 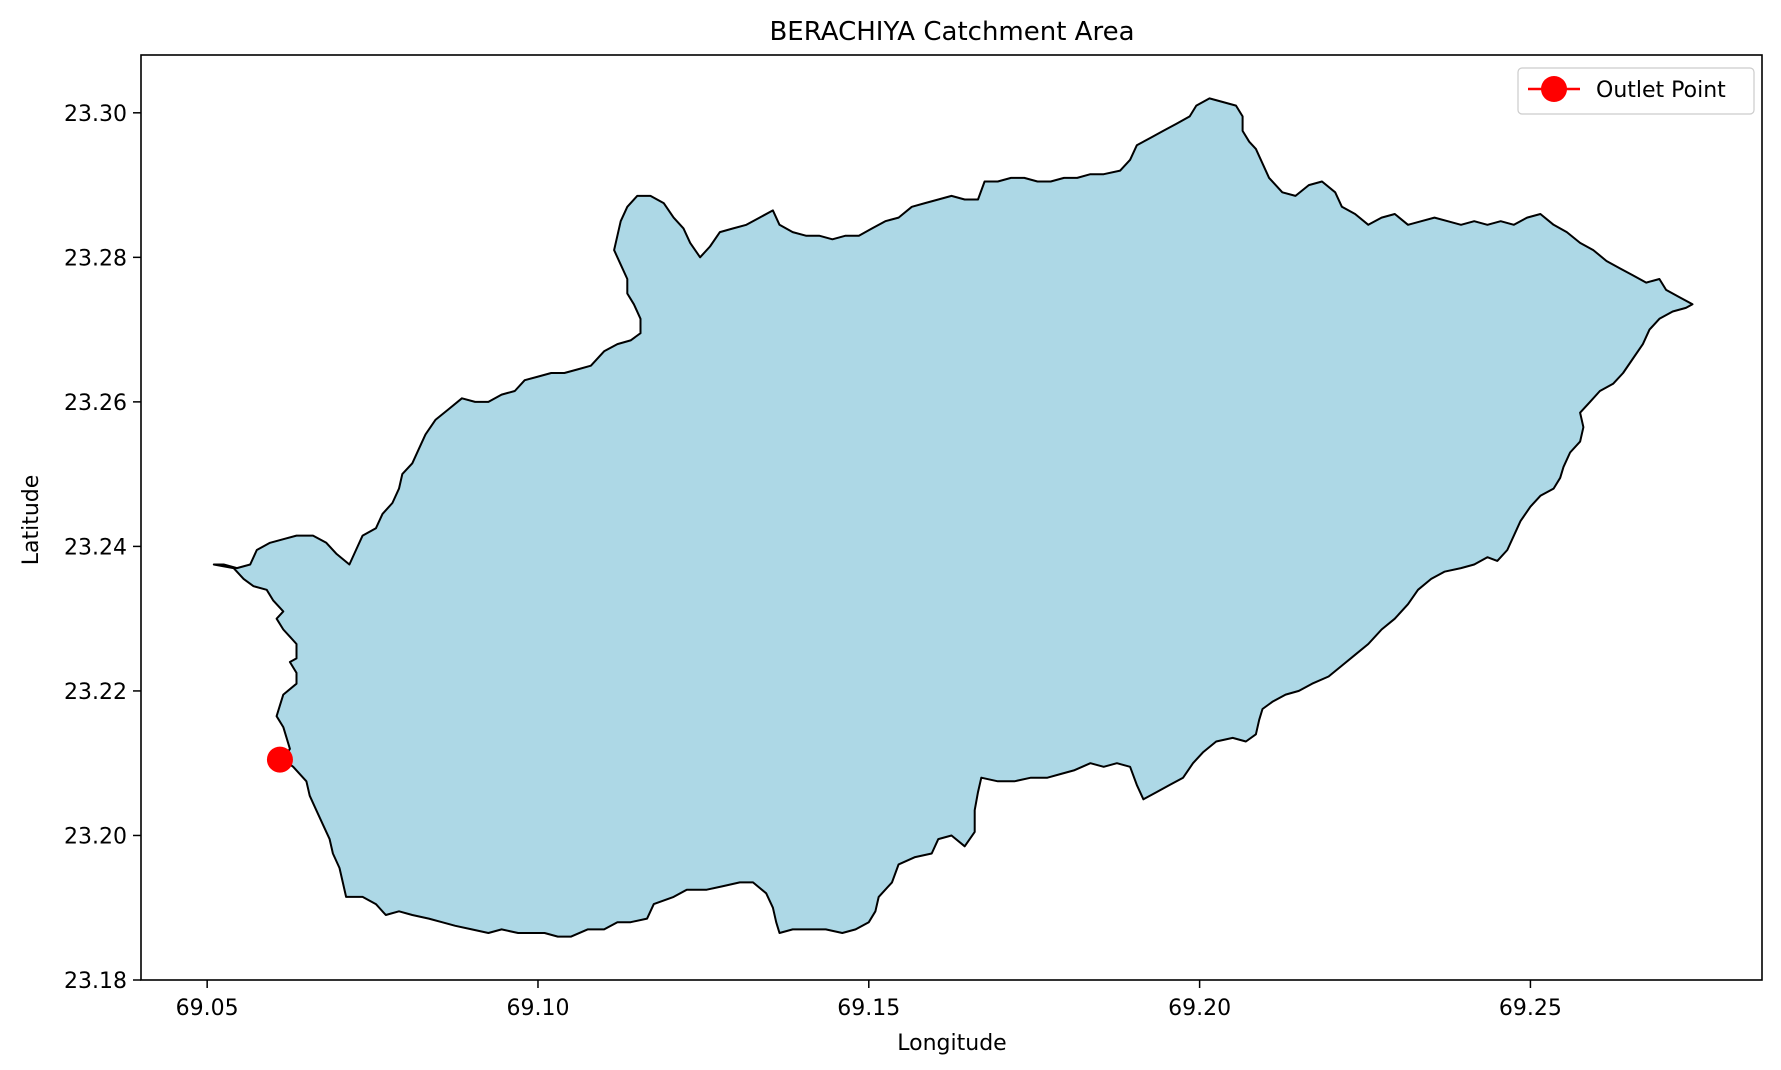 What do you see at coordinates (1554, 89) in the screenshot?
I see `legend-marker-icon` at bounding box center [1554, 89].